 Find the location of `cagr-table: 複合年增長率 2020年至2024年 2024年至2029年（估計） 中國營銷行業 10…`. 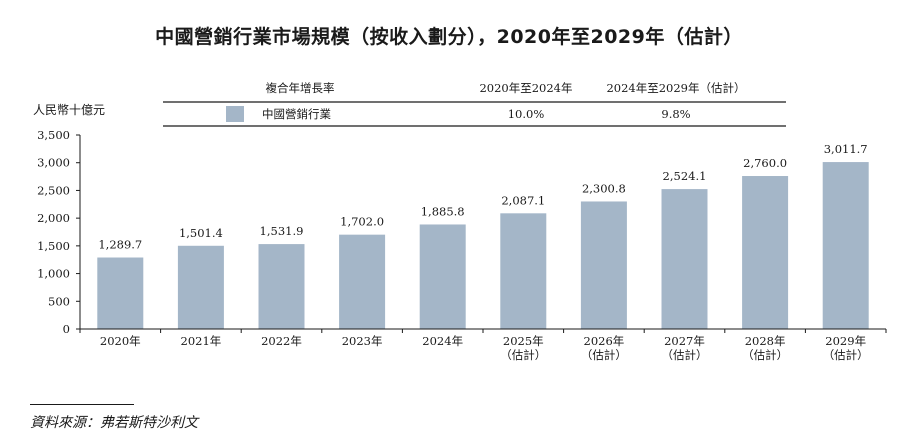

cagr-table: 複合年增長率 2020年至2024年 2024年至2029年（估計） 中國營銷行業 10… is located at coordinates (474, 104).